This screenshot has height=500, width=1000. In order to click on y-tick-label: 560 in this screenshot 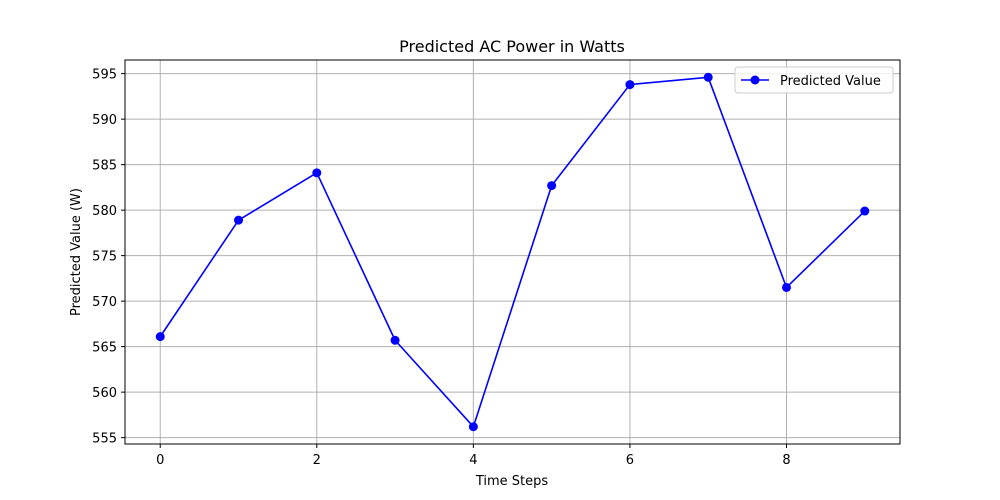, I will do `click(104, 393)`.